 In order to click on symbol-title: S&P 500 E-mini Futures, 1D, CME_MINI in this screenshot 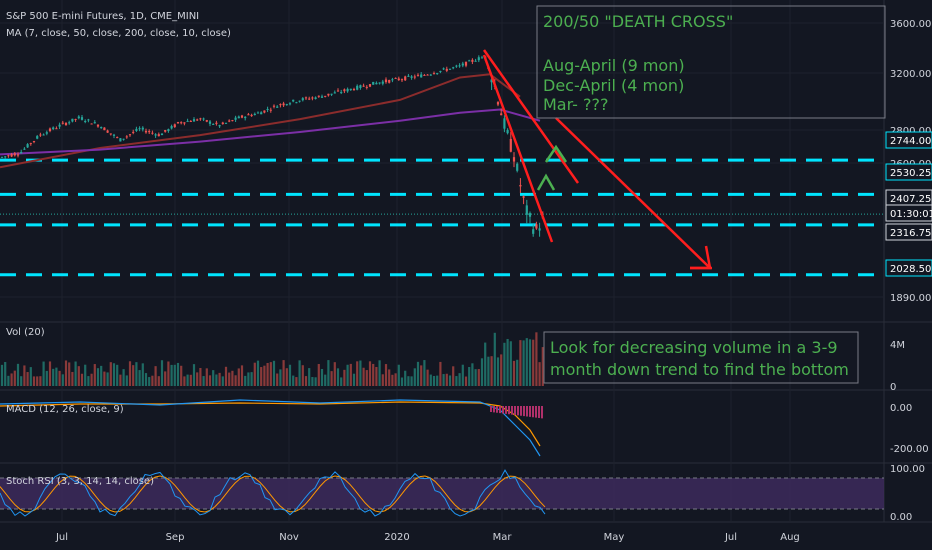, I will do `click(102, 16)`.